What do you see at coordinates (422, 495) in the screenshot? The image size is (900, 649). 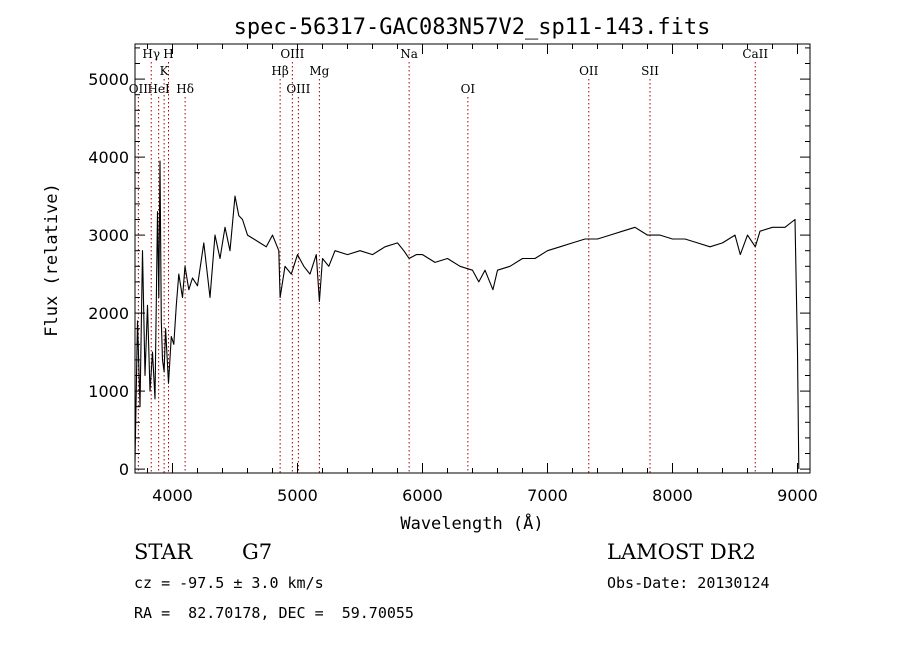 I see `x-tick-label: 6000` at bounding box center [422, 495].